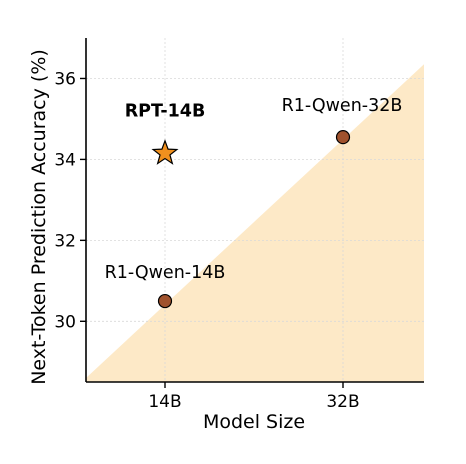  What do you see at coordinates (342, 402) in the screenshot?
I see `x-tick-label: 32B` at bounding box center [342, 402].